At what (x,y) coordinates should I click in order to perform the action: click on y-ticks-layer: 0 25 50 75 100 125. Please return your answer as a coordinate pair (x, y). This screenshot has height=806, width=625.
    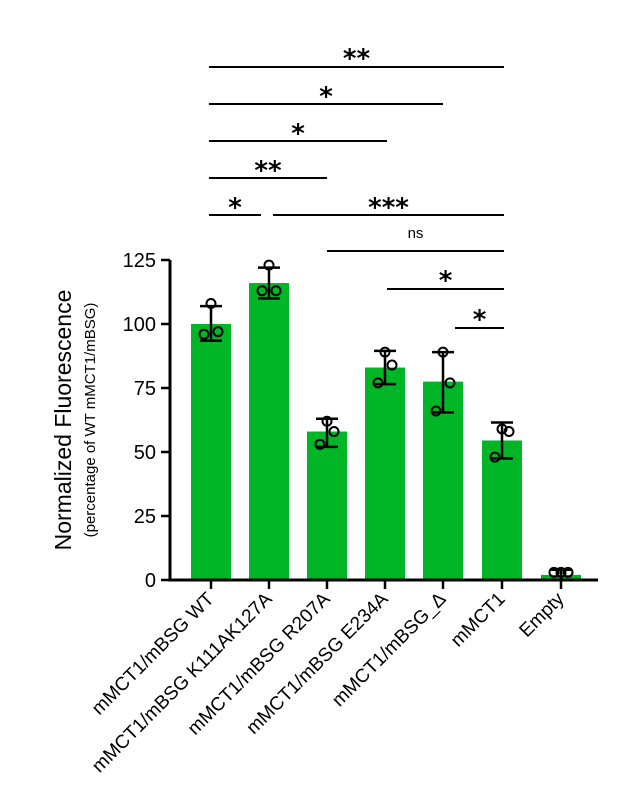
    Looking at the image, I should click on (146, 421).